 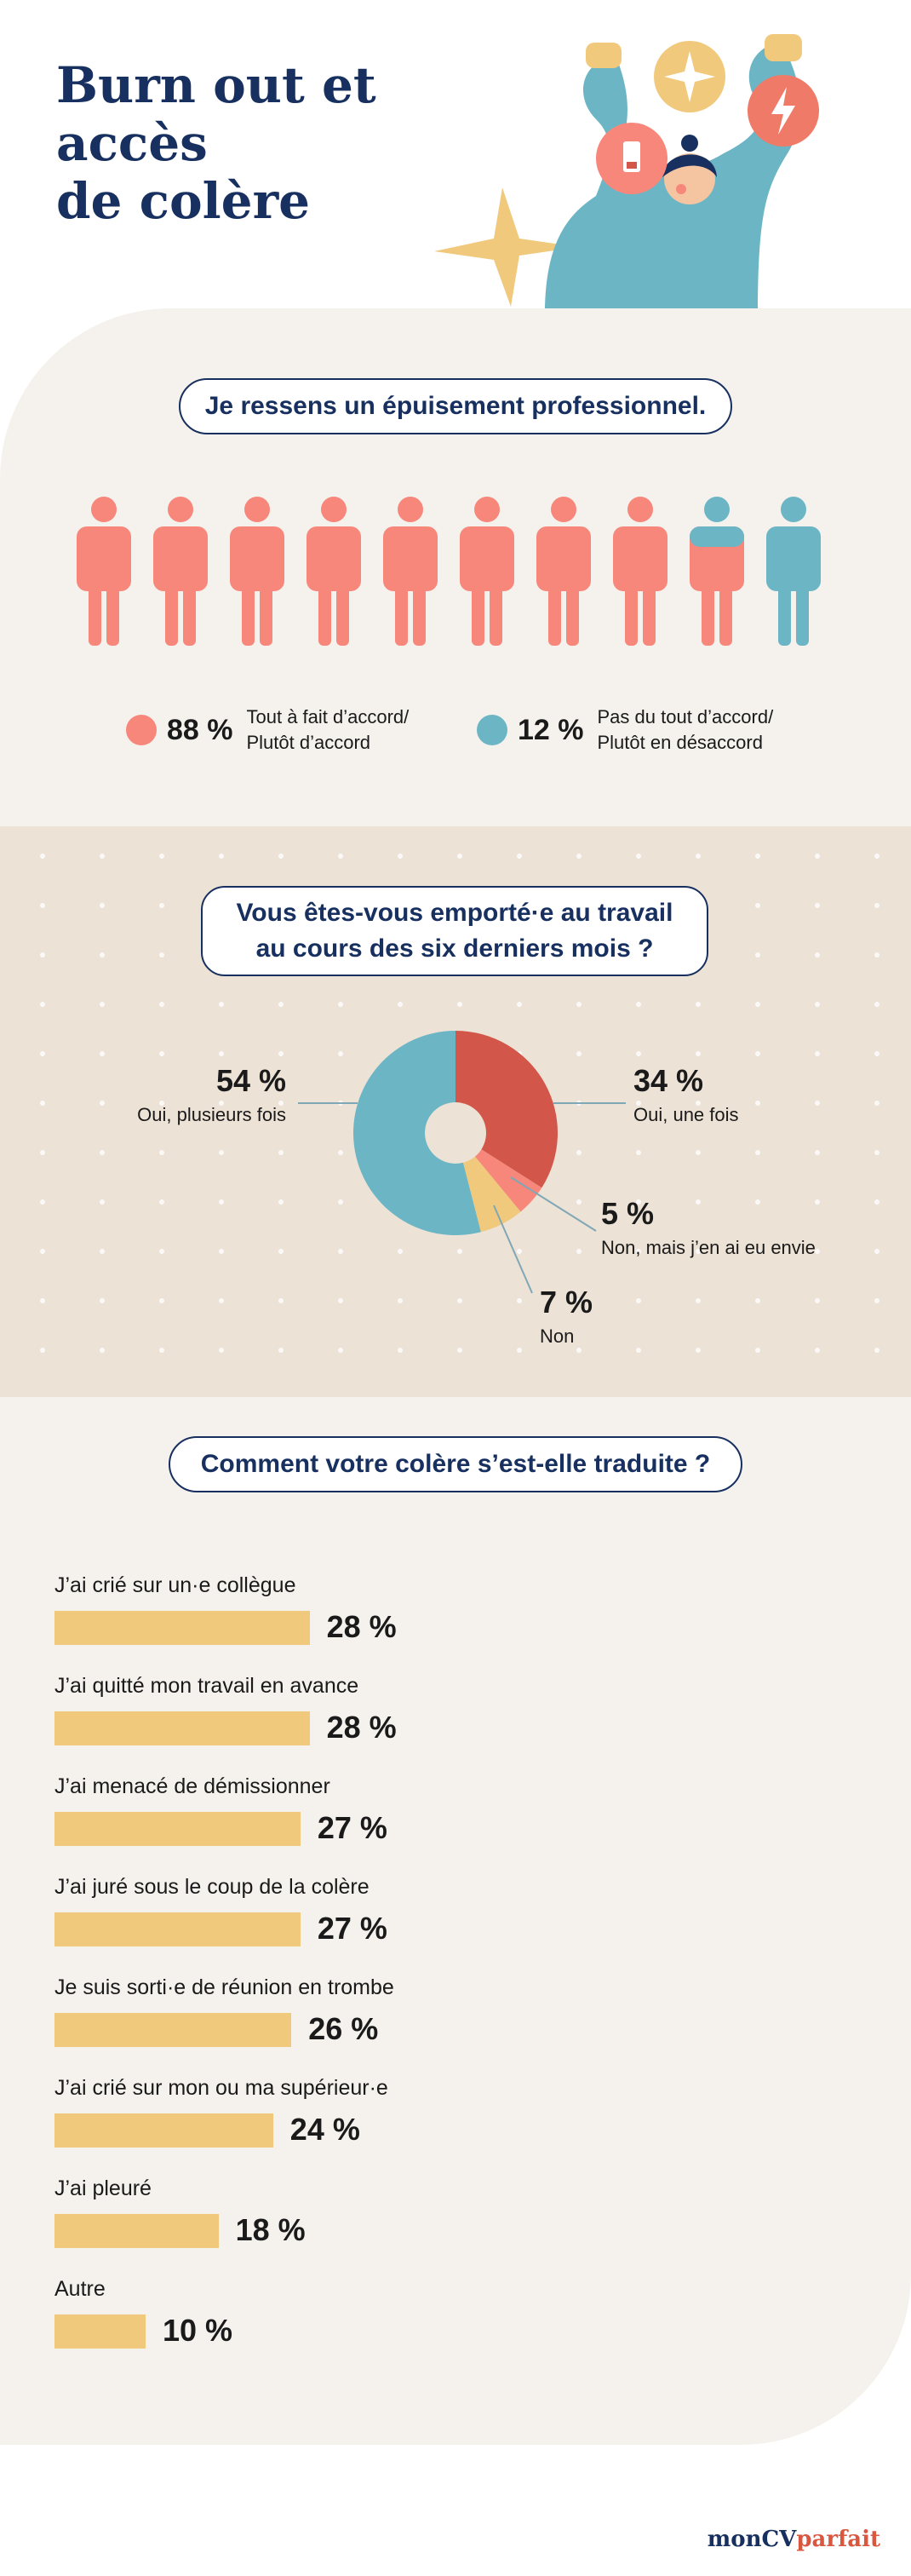 What do you see at coordinates (783, 48) in the screenshot?
I see `right-hand-icon` at bounding box center [783, 48].